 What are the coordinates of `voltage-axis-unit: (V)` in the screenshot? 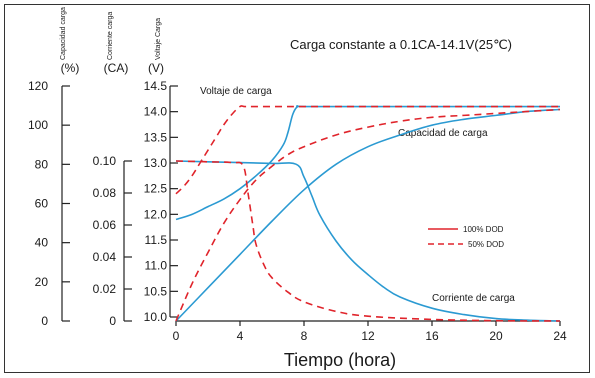 It's located at (156, 68).